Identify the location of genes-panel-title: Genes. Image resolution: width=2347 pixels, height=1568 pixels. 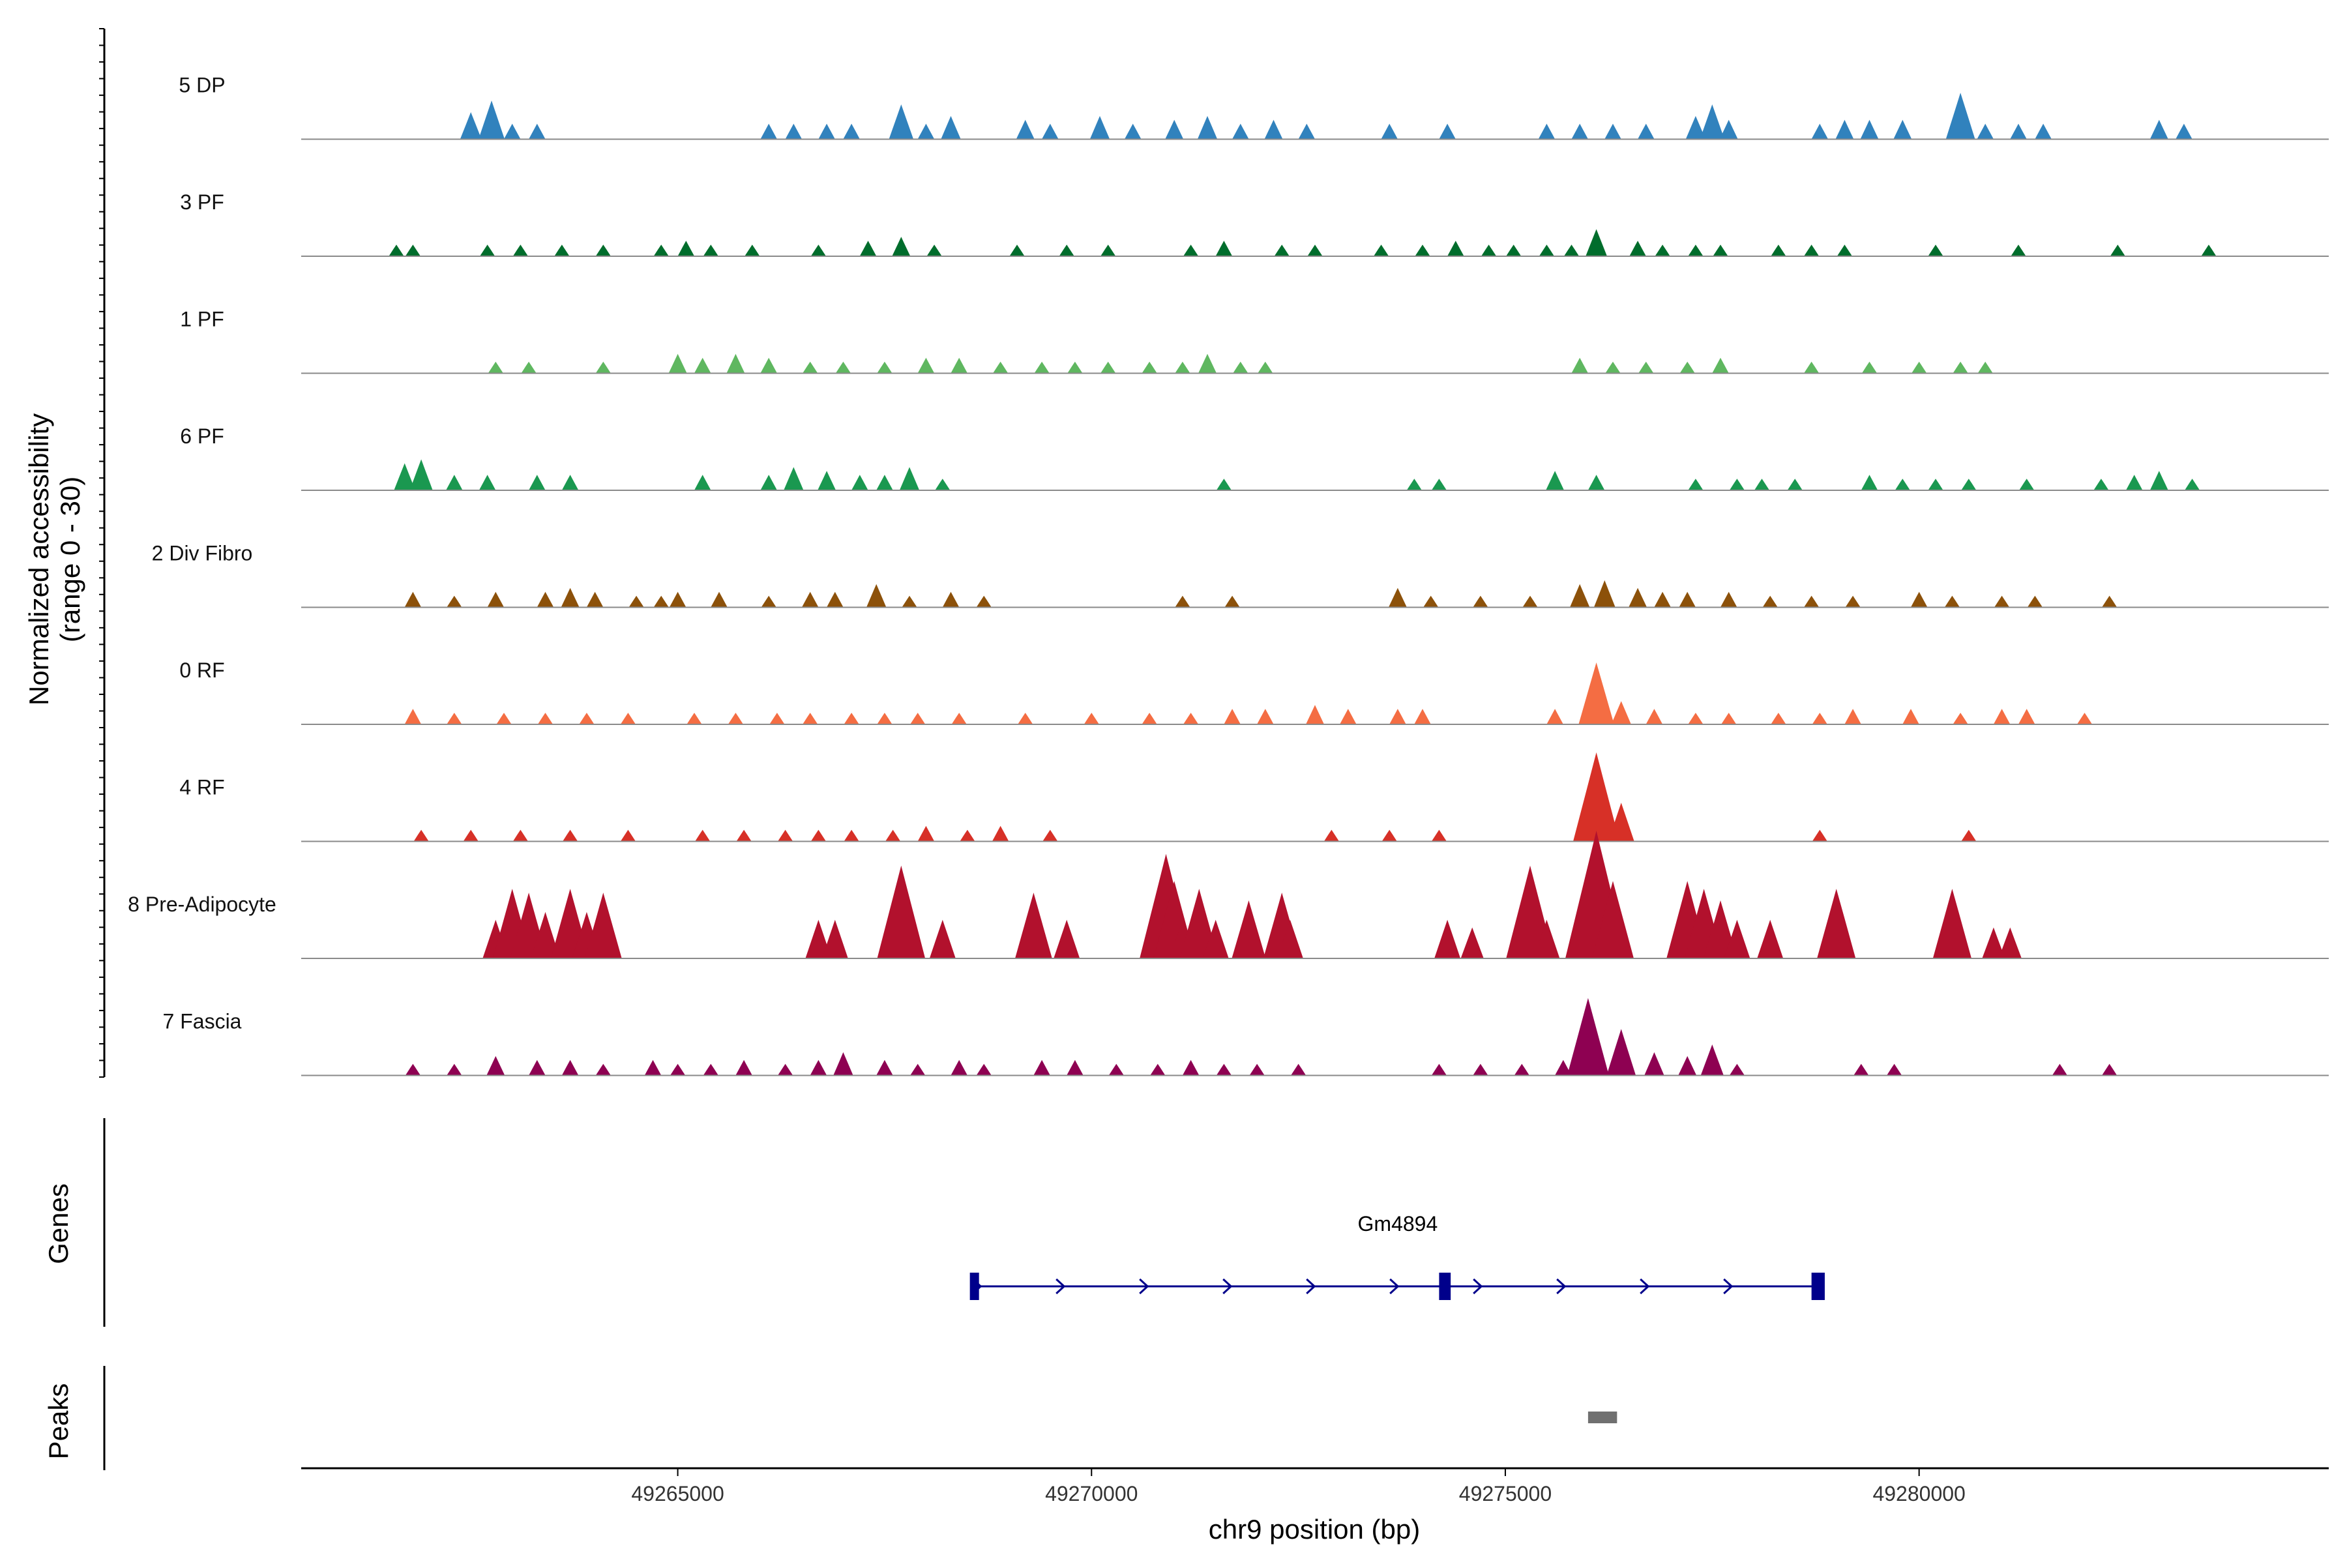
(58, 1224).